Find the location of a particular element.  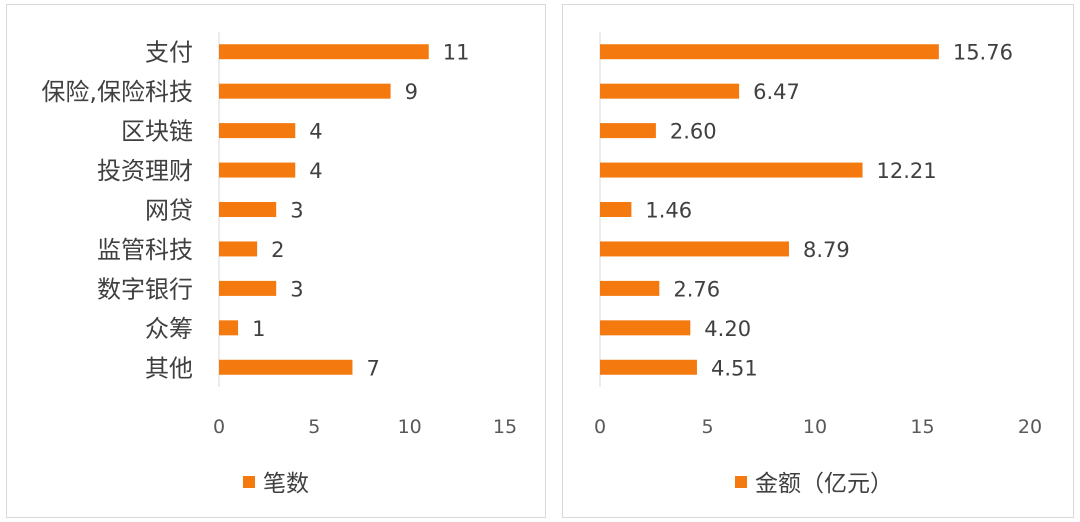

value-label-5: 2 is located at coordinates (277, 250).